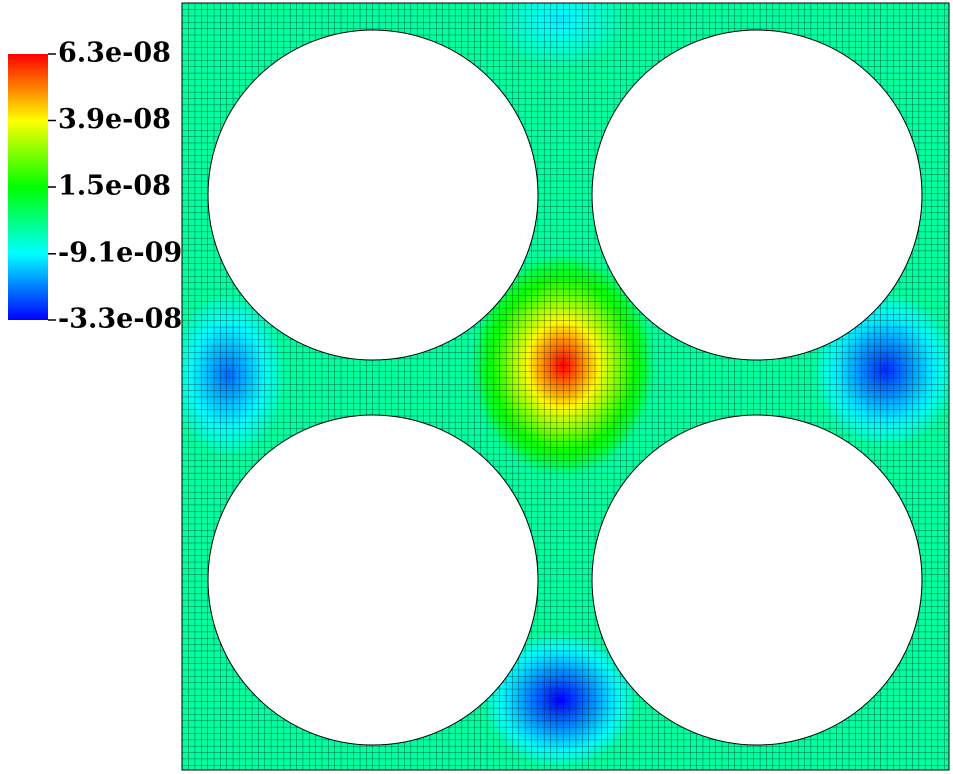 Image resolution: width=953 pixels, height=774 pixels. I want to click on colorbar-tick-label: 6.3e-08, so click(114, 53).